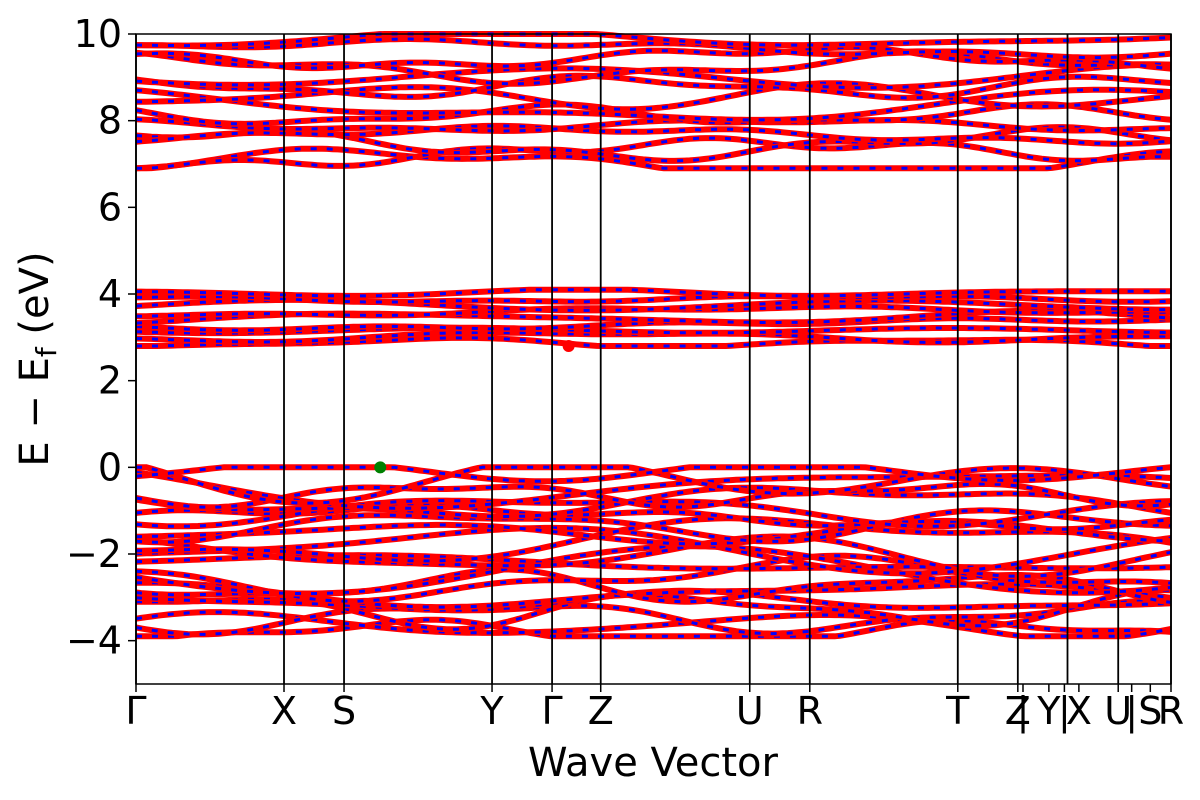  What do you see at coordinates (46, 351) in the screenshot?
I see `y-axis-title-sub: f` at bounding box center [46, 351].